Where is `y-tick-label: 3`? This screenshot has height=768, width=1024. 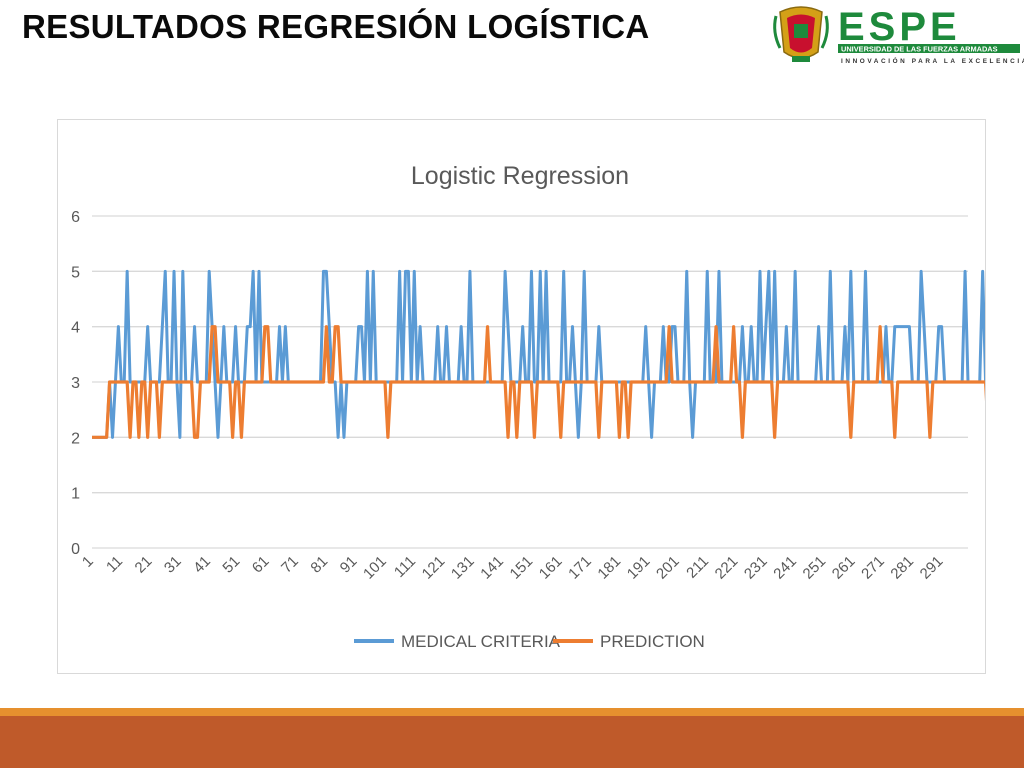
y-tick-label: 3 is located at coordinates (75, 383).